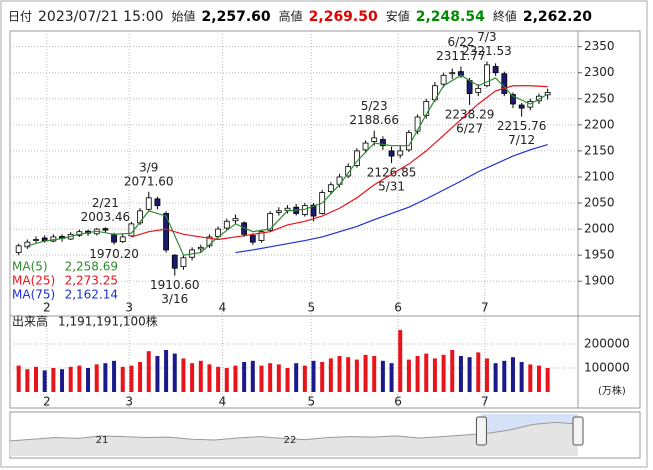  Describe the element at coordinates (599, 124) in the screenshot. I see `y-tick-label: 2200` at that location.